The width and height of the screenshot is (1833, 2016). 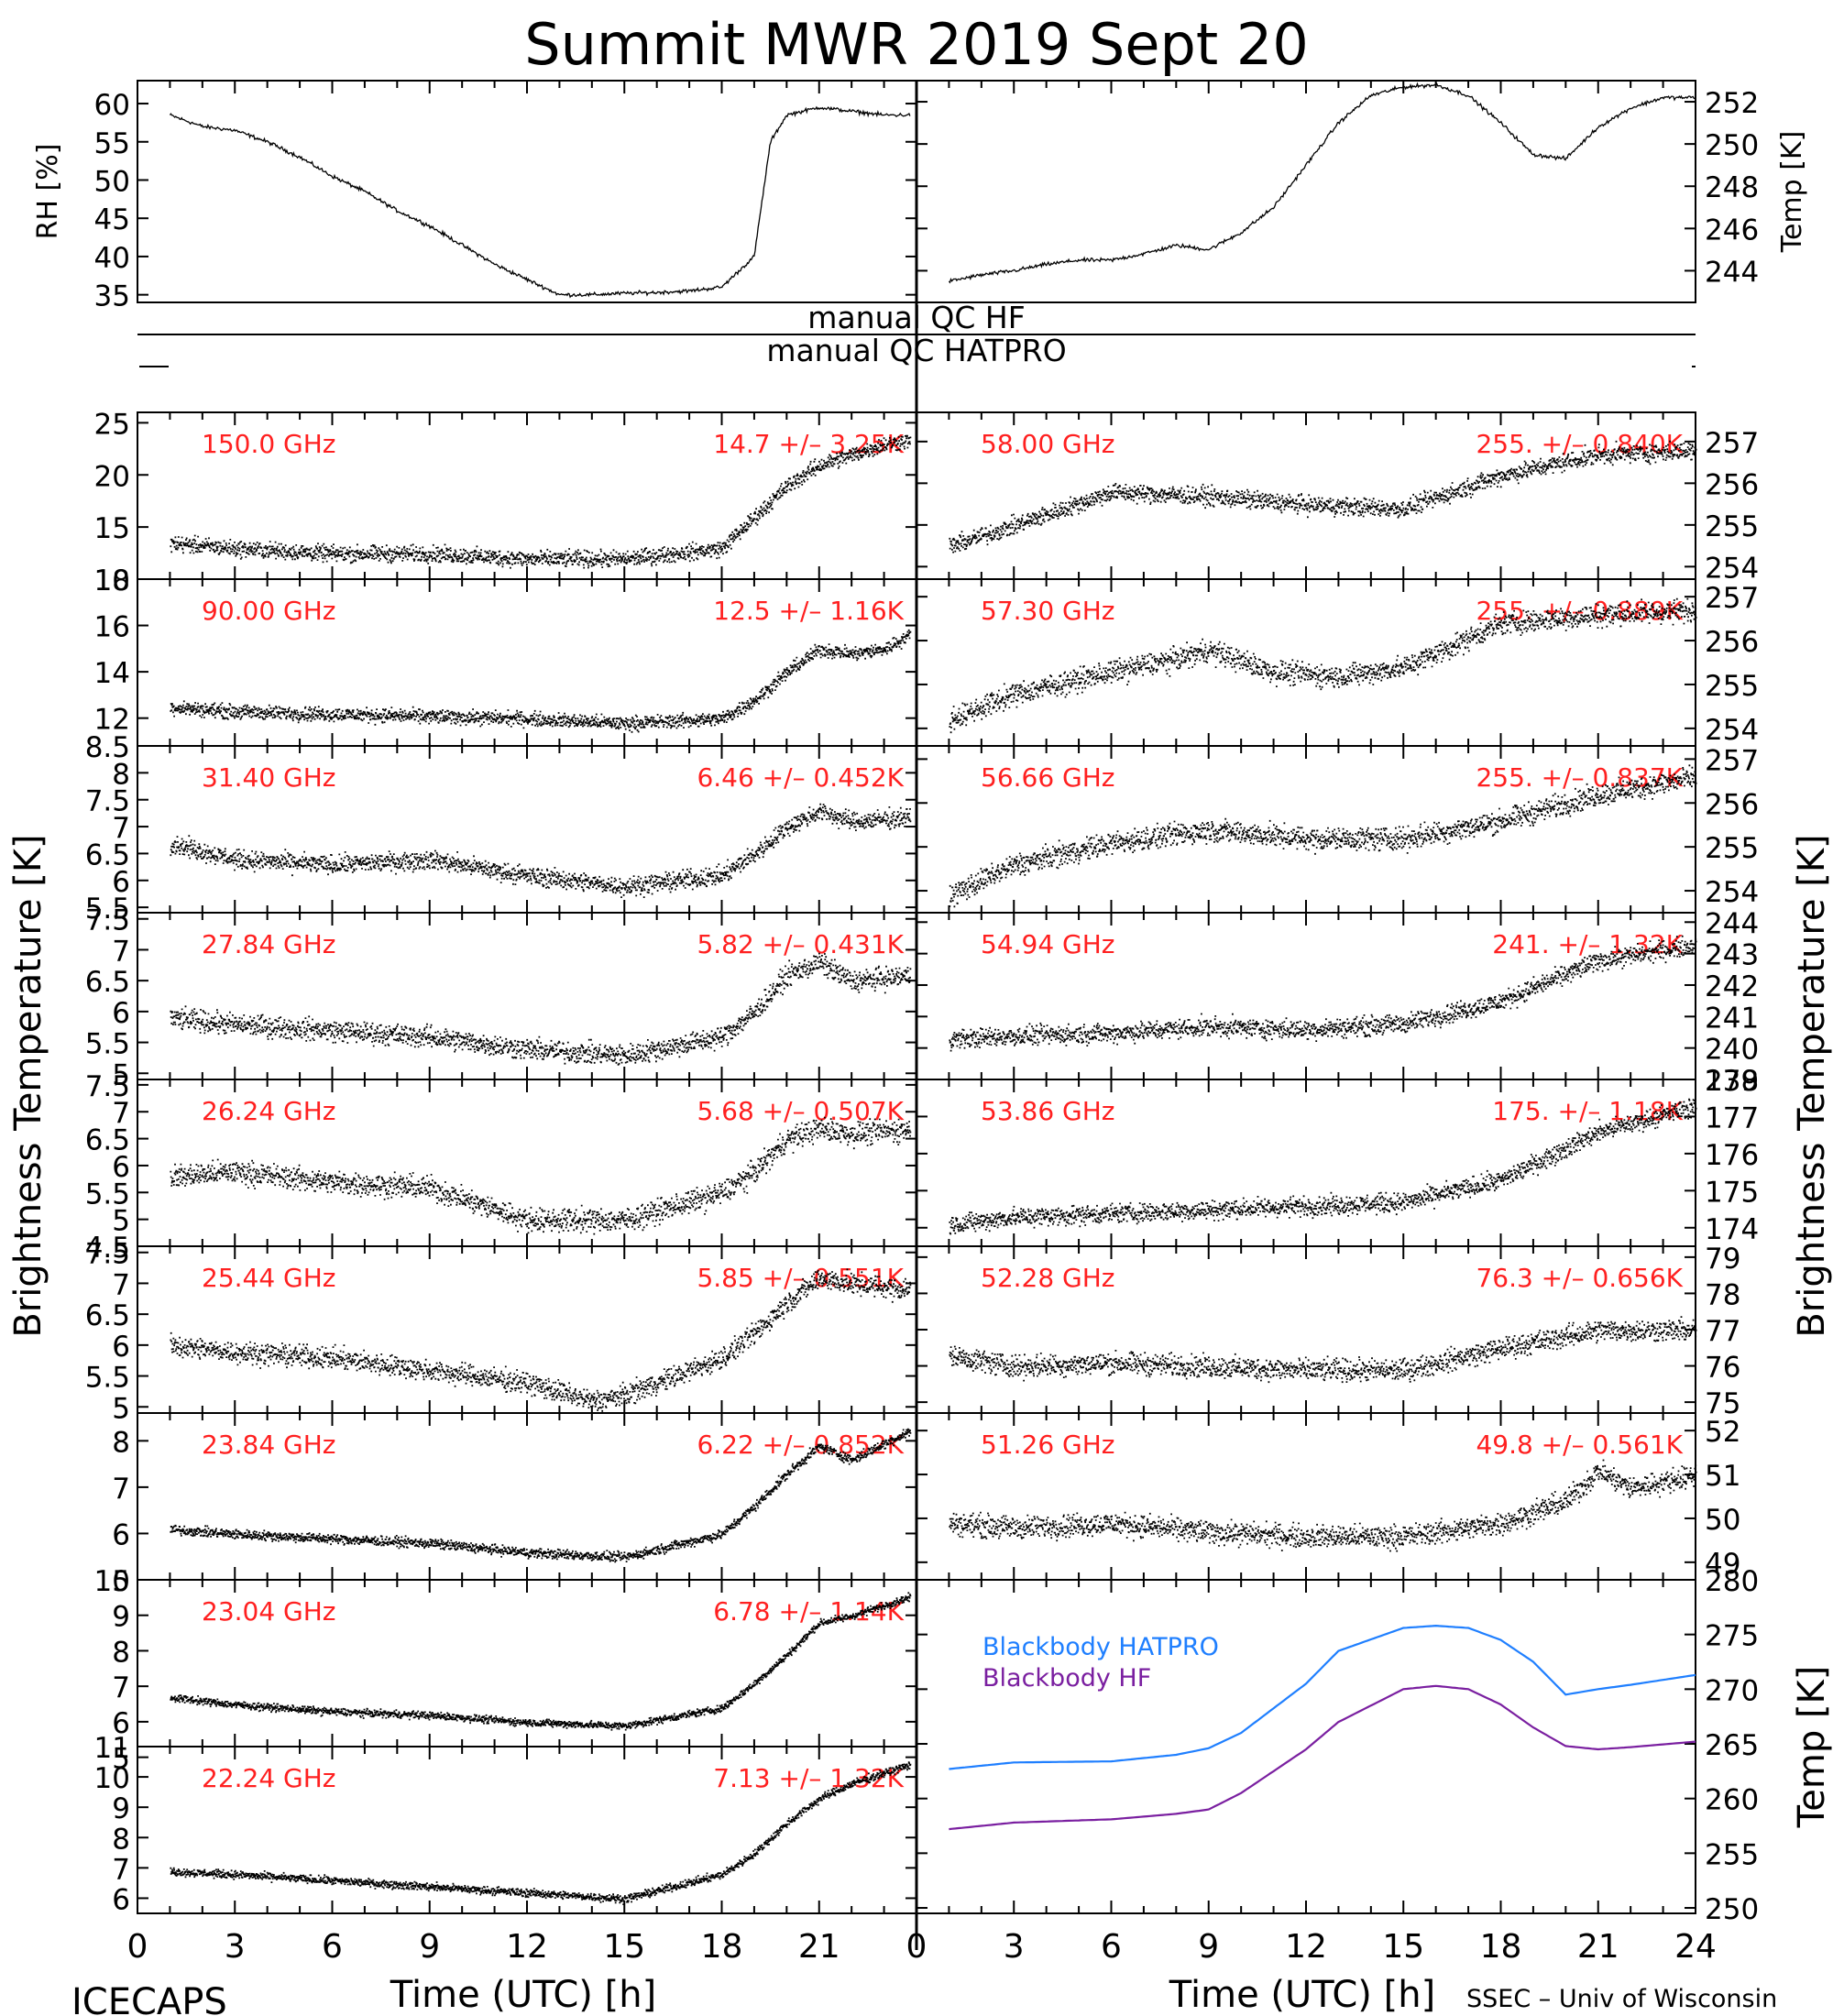 What do you see at coordinates (1048, 777) in the screenshot?
I see `channel-freq-label: 56.66 GHz` at bounding box center [1048, 777].